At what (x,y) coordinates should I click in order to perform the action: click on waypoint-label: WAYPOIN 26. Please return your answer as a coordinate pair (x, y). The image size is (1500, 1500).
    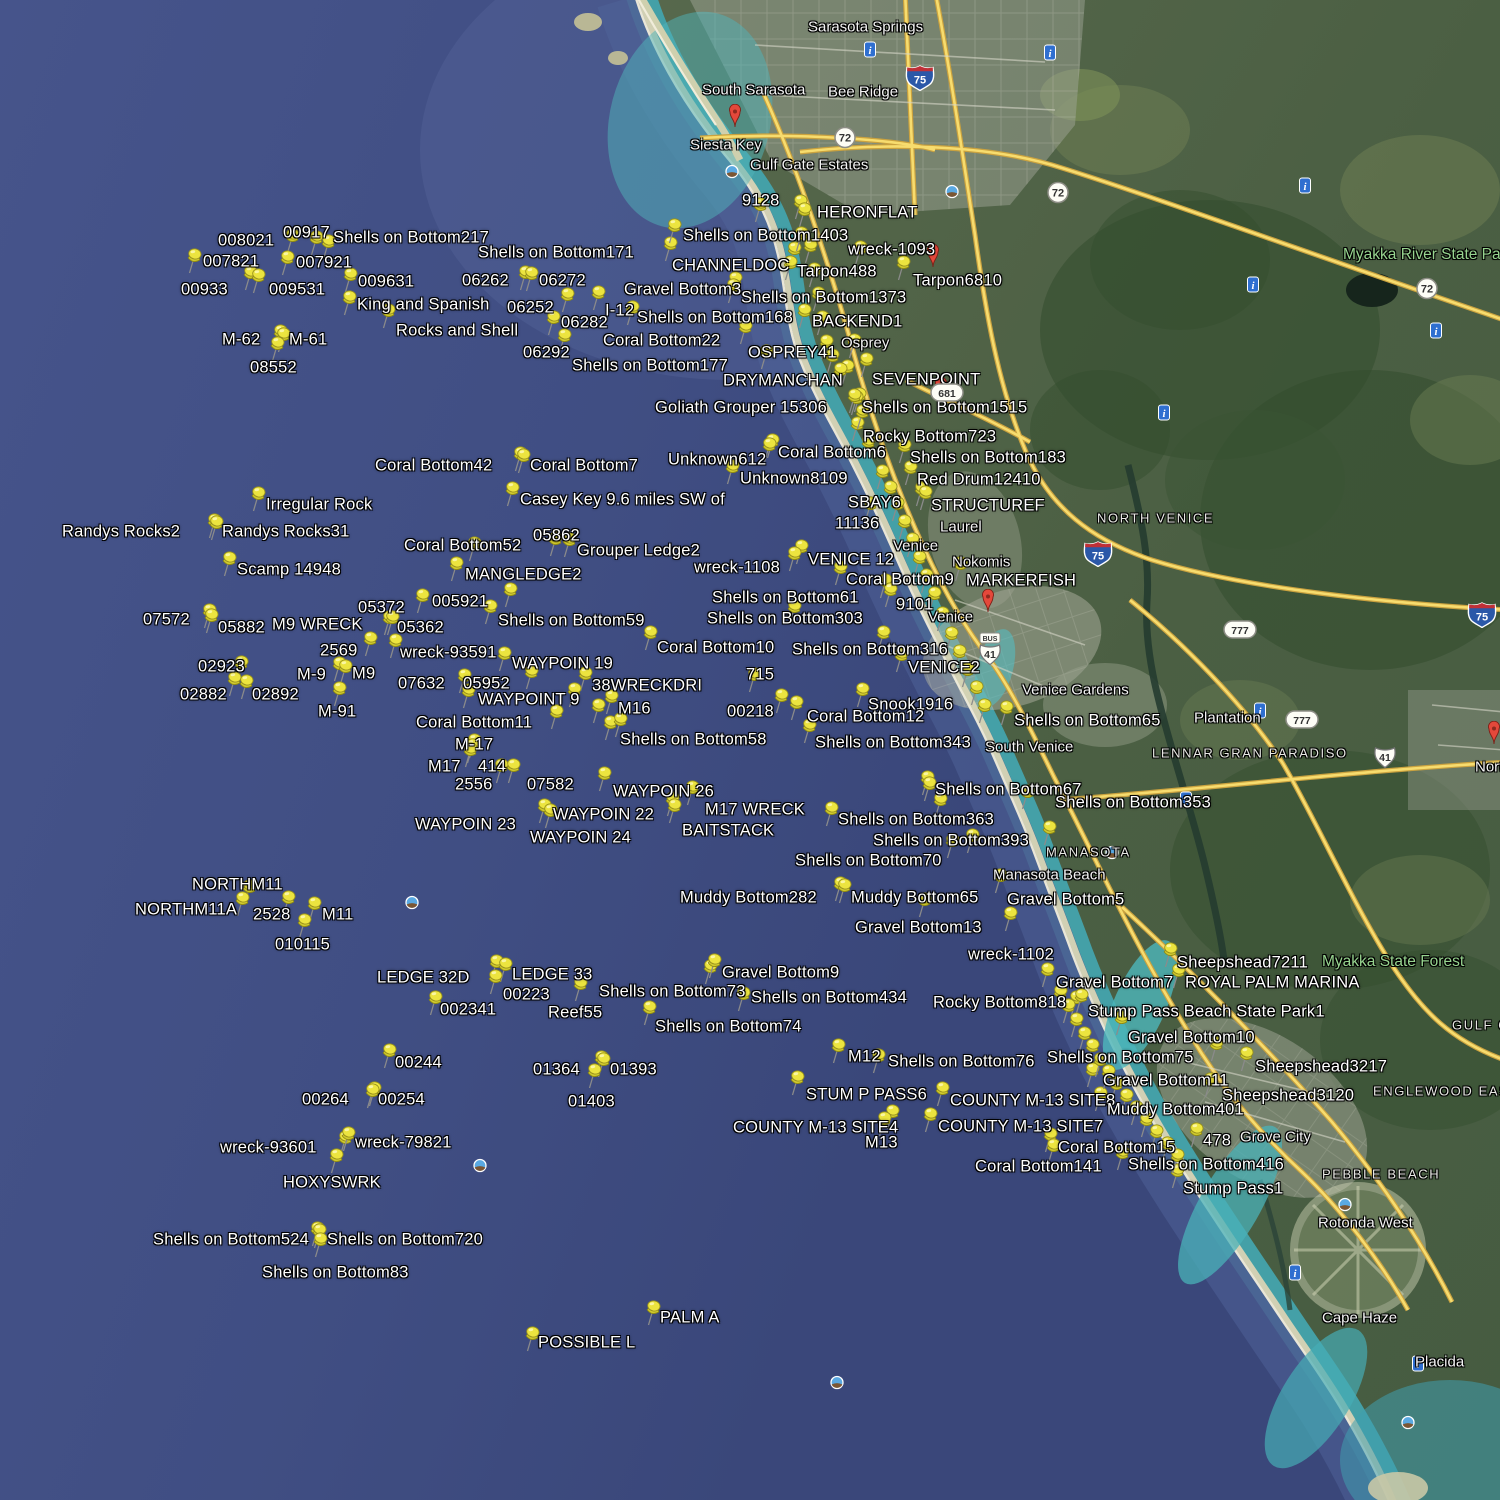
    Looking at the image, I should click on (664, 791).